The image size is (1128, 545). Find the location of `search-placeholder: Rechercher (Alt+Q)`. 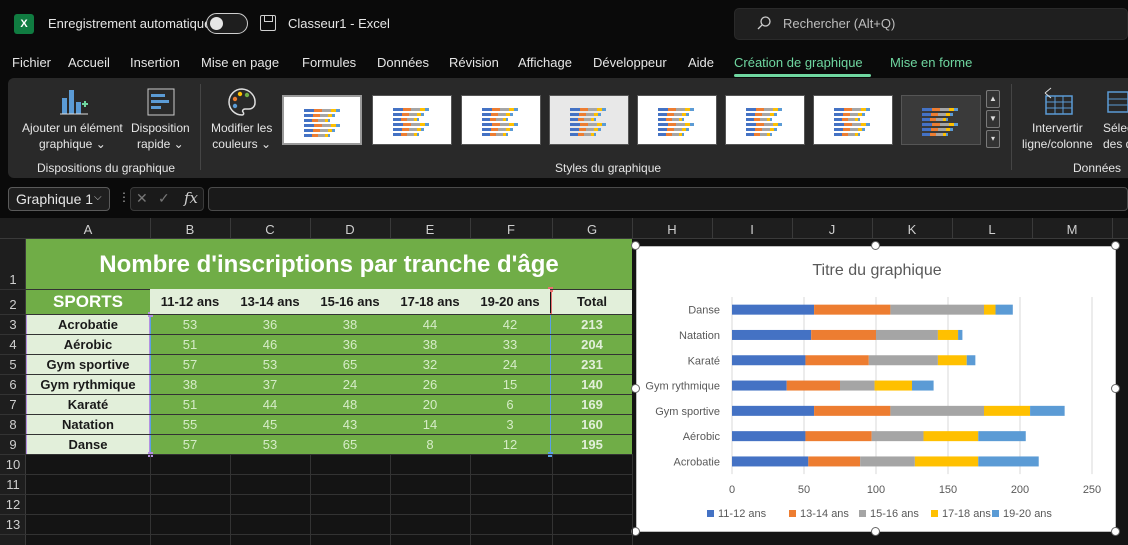

search-placeholder: Rechercher (Alt+Q) is located at coordinates (839, 23).